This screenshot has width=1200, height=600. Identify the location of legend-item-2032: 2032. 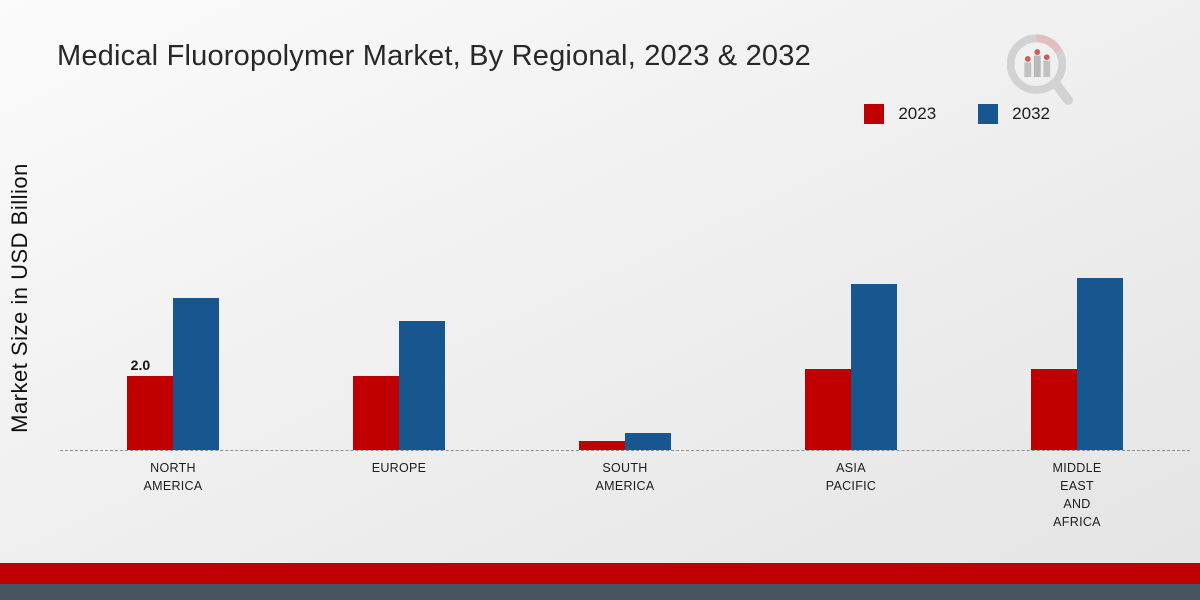
(1014, 114).